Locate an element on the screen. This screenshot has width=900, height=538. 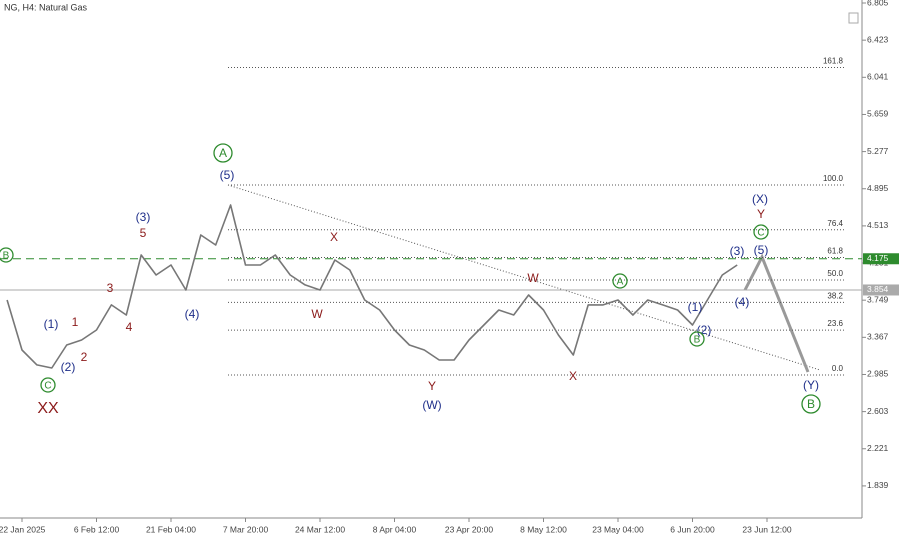
x-tick-label: 23 Jun 12:00 is located at coordinates (766, 529).